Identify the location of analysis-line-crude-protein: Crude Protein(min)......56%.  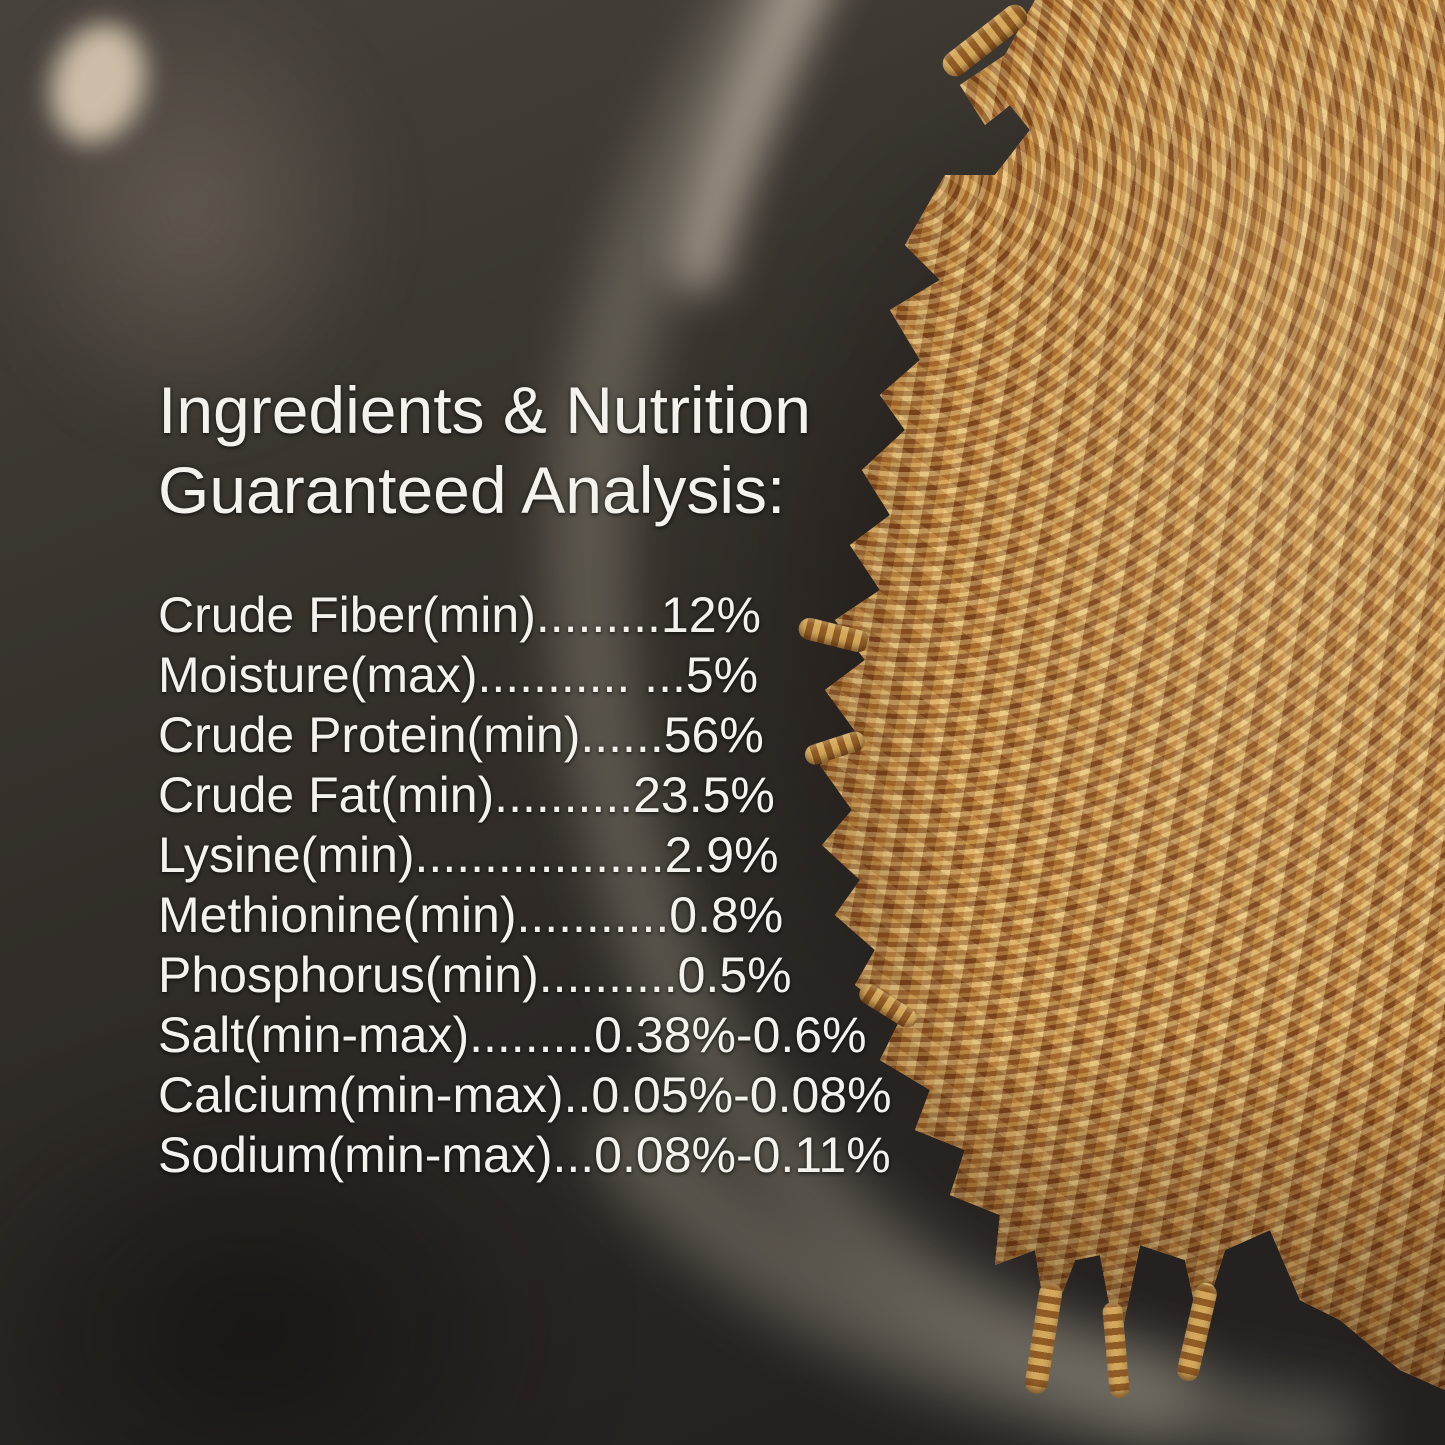
(461, 735).